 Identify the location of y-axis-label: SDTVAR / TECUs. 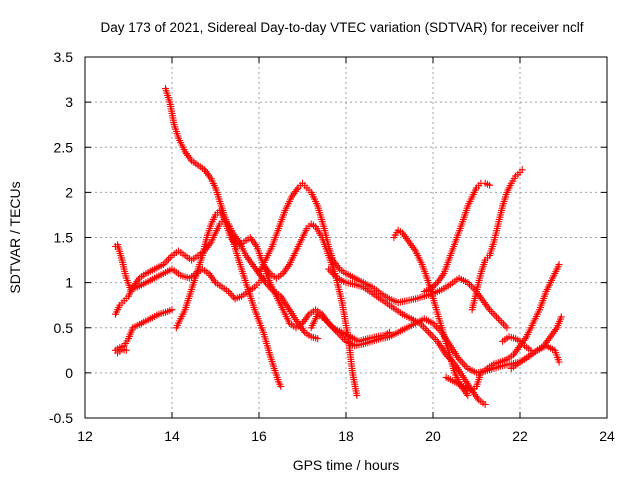
(15, 237).